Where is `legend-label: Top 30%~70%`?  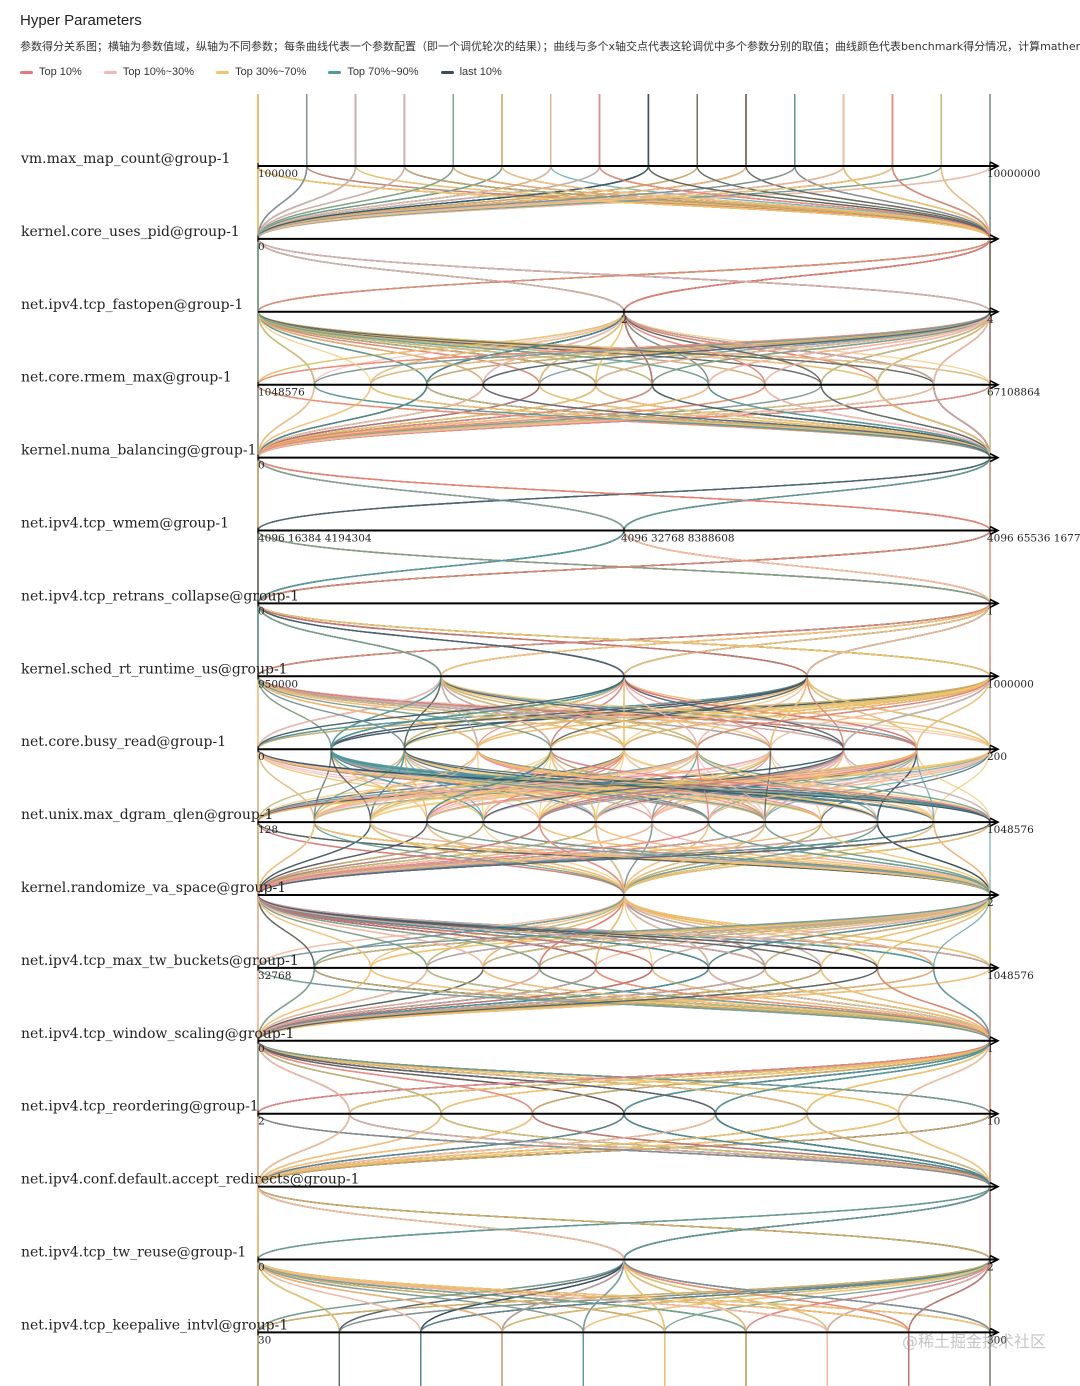
legend-label: Top 30%~70% is located at coordinates (271, 72).